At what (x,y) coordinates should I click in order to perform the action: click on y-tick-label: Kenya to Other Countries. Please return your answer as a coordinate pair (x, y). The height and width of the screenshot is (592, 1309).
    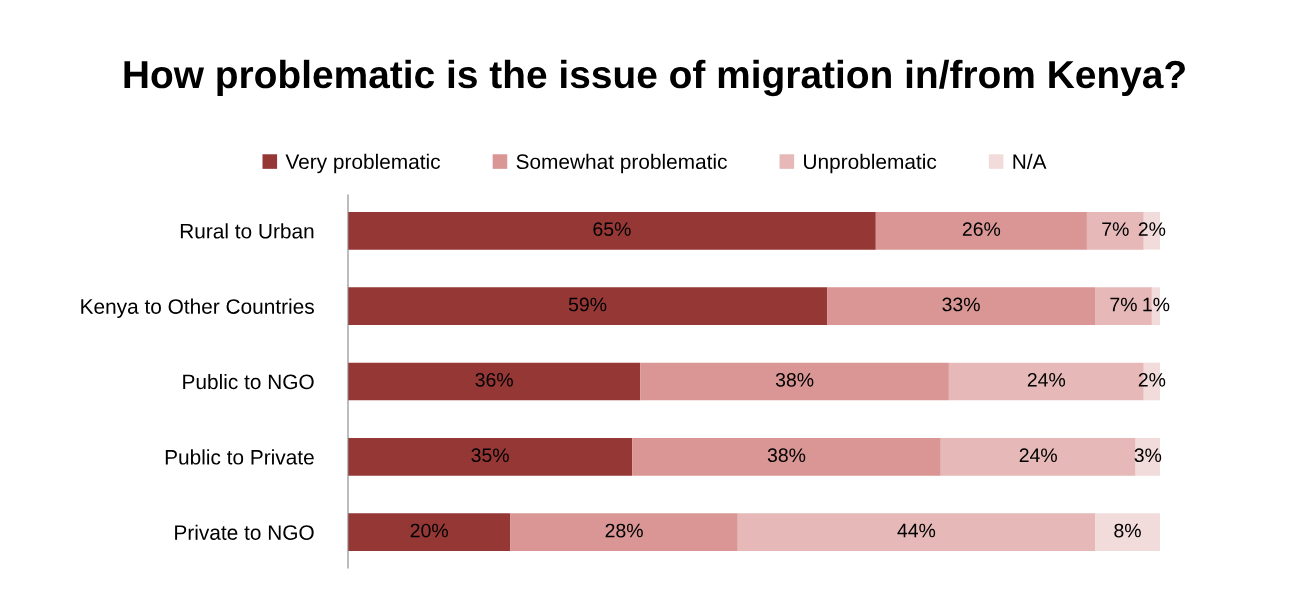
    Looking at the image, I should click on (197, 308).